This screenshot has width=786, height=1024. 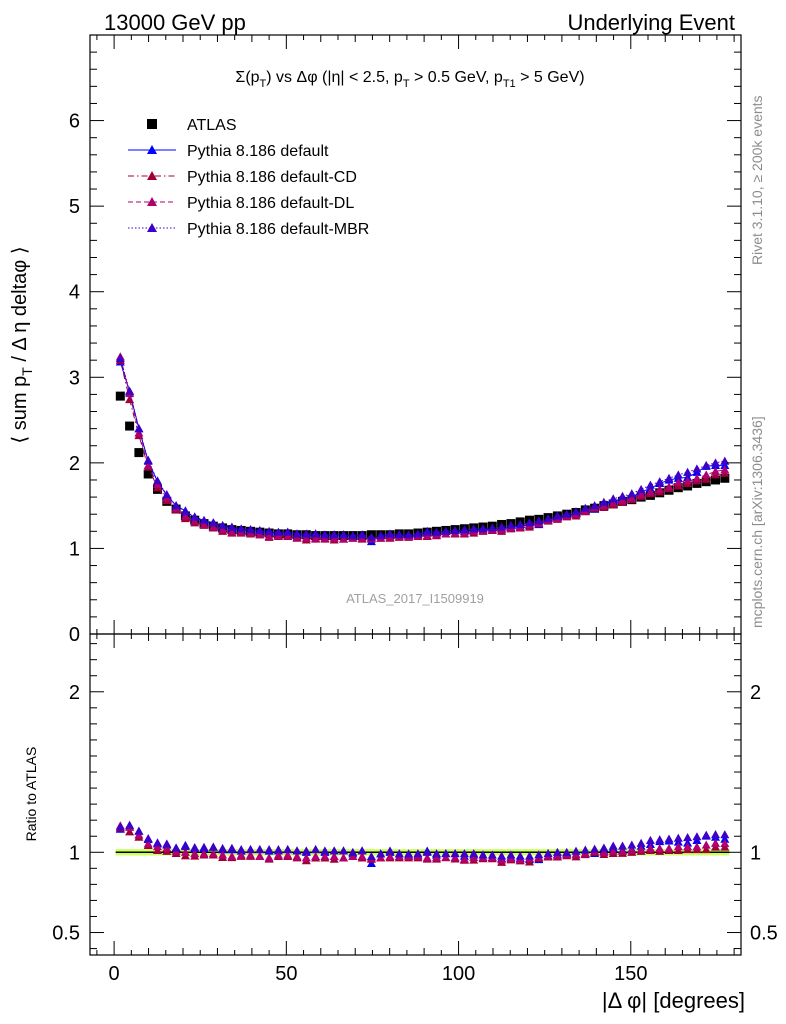 What do you see at coordinates (764, 934) in the screenshot?
I see `ratio-y-tick-label-right: 0.5` at bounding box center [764, 934].